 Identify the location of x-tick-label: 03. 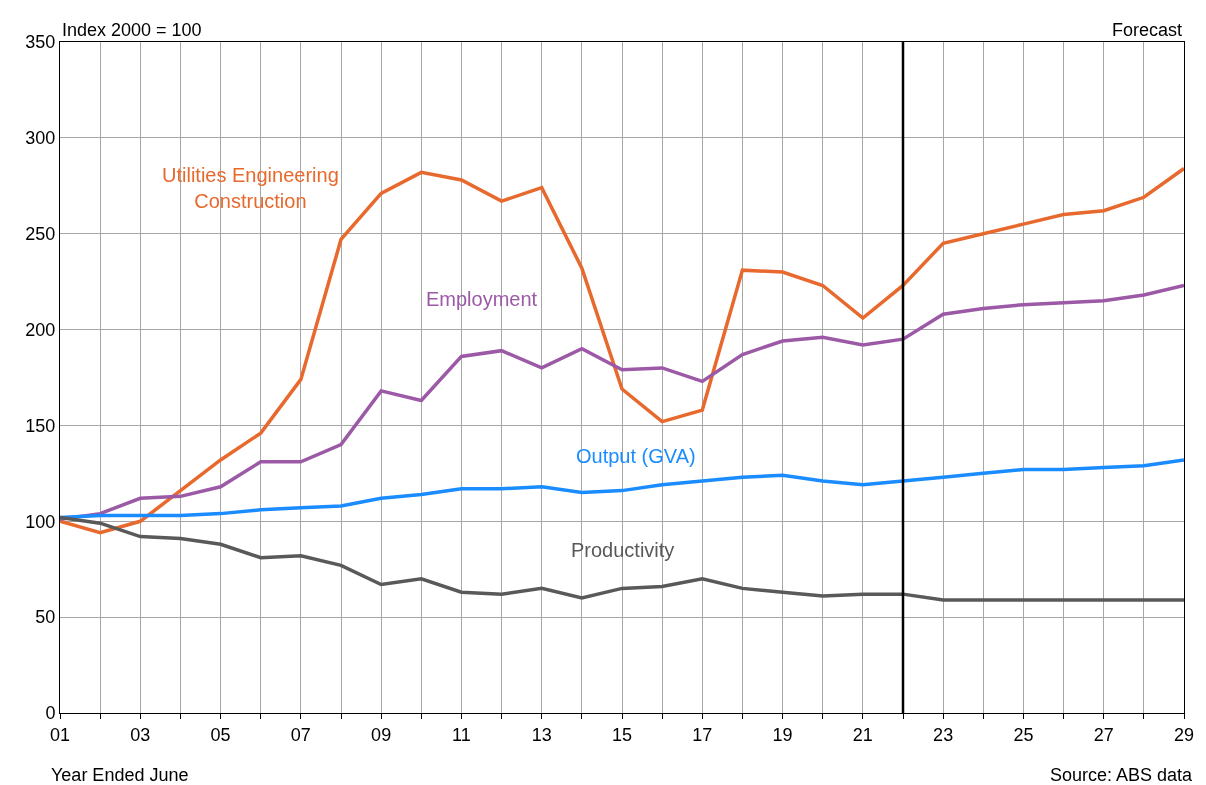
(140, 734).